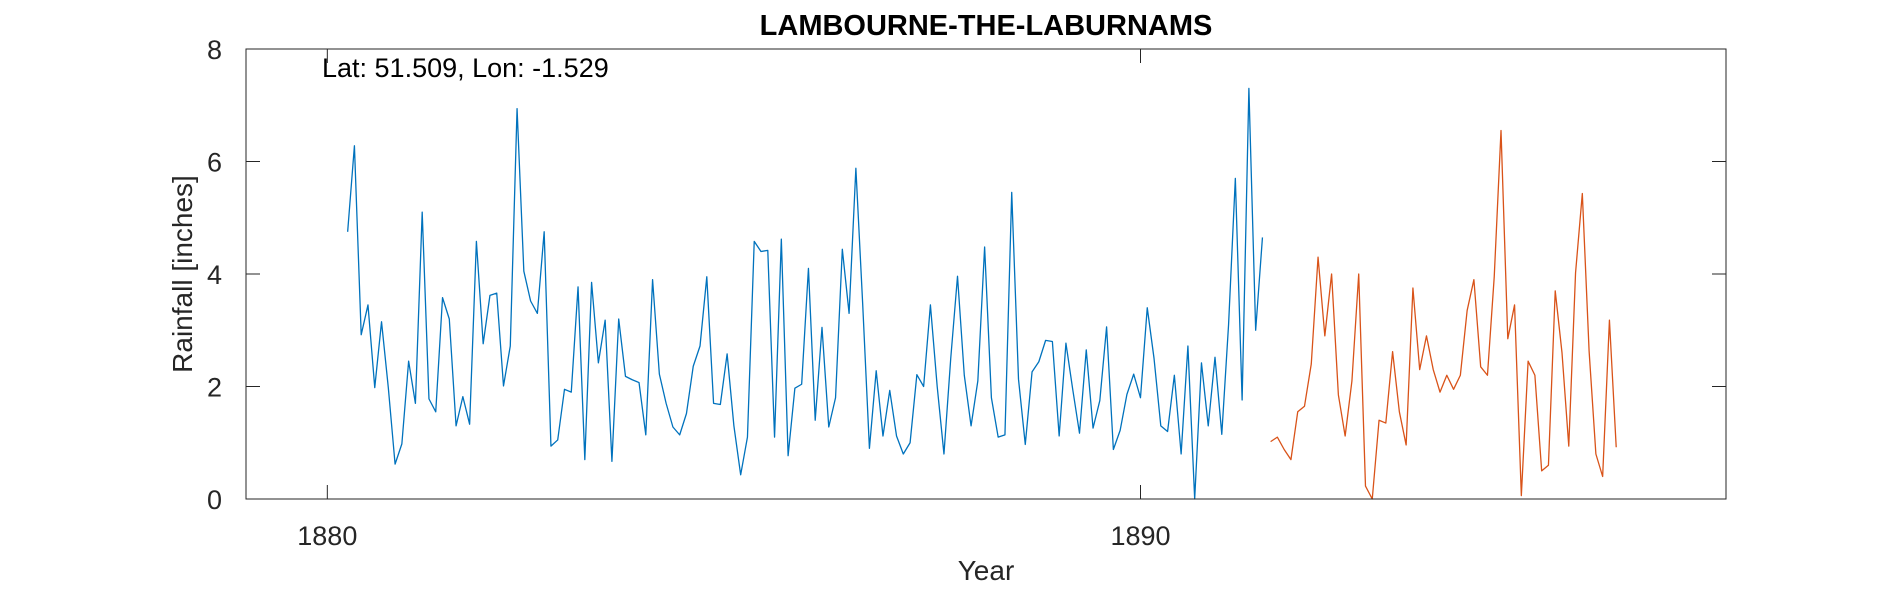 This screenshot has height=591, width=1890. Describe the element at coordinates (214, 163) in the screenshot. I see `y-tick-label: 6` at that location.